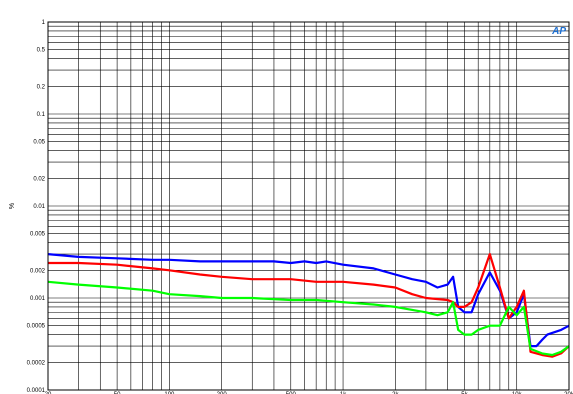 The width and height of the screenshot is (573, 394). What do you see at coordinates (568, 393) in the screenshot?
I see `x-tick-label: 20k` at bounding box center [568, 393].